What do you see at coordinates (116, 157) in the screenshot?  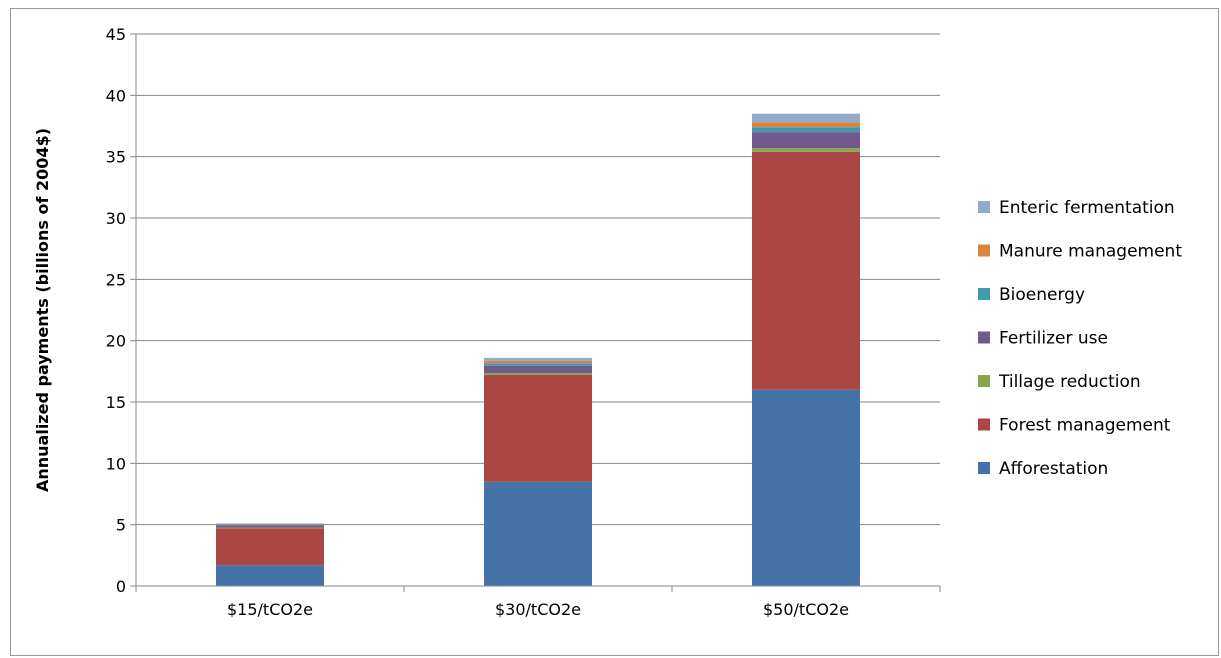 I see `y-tick-label: 35` at bounding box center [116, 157].